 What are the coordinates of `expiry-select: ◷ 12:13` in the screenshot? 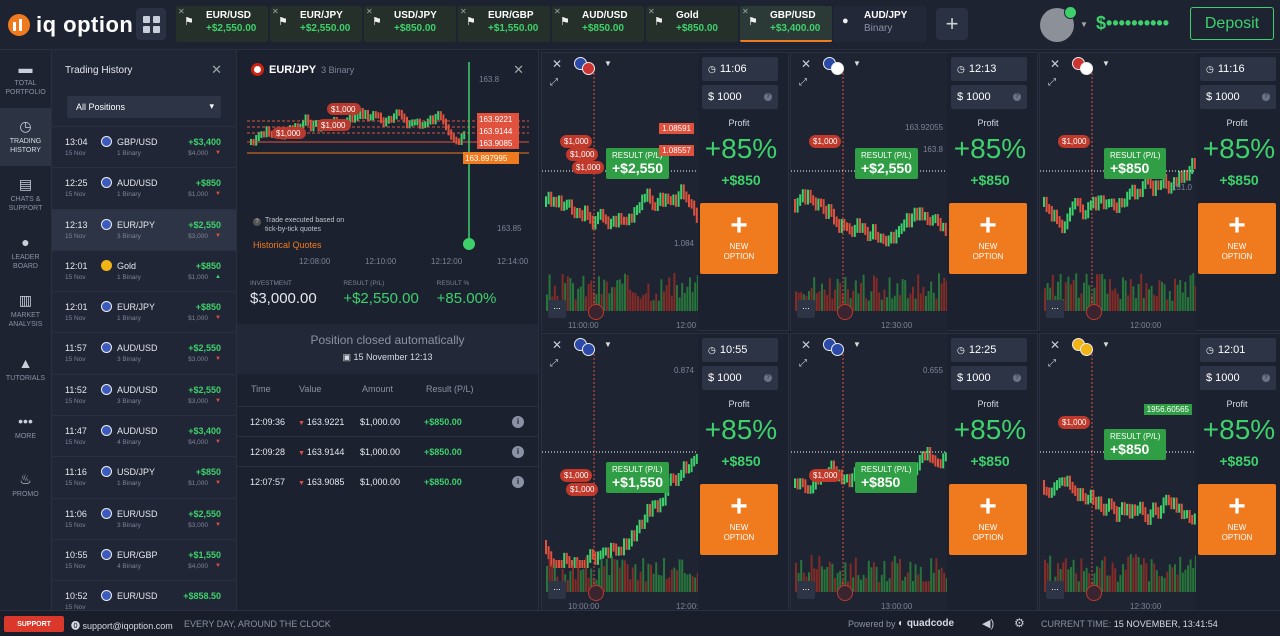 It's located at (989, 69).